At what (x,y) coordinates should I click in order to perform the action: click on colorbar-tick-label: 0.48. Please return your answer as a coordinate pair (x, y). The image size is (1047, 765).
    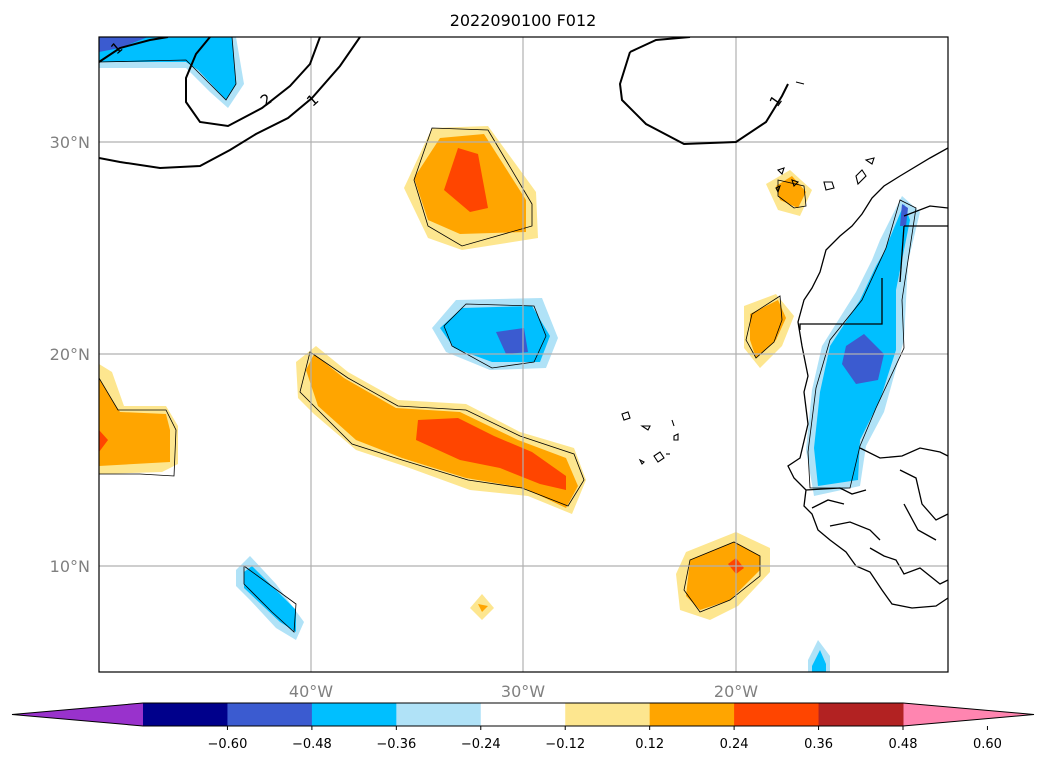
    Looking at the image, I should click on (903, 744).